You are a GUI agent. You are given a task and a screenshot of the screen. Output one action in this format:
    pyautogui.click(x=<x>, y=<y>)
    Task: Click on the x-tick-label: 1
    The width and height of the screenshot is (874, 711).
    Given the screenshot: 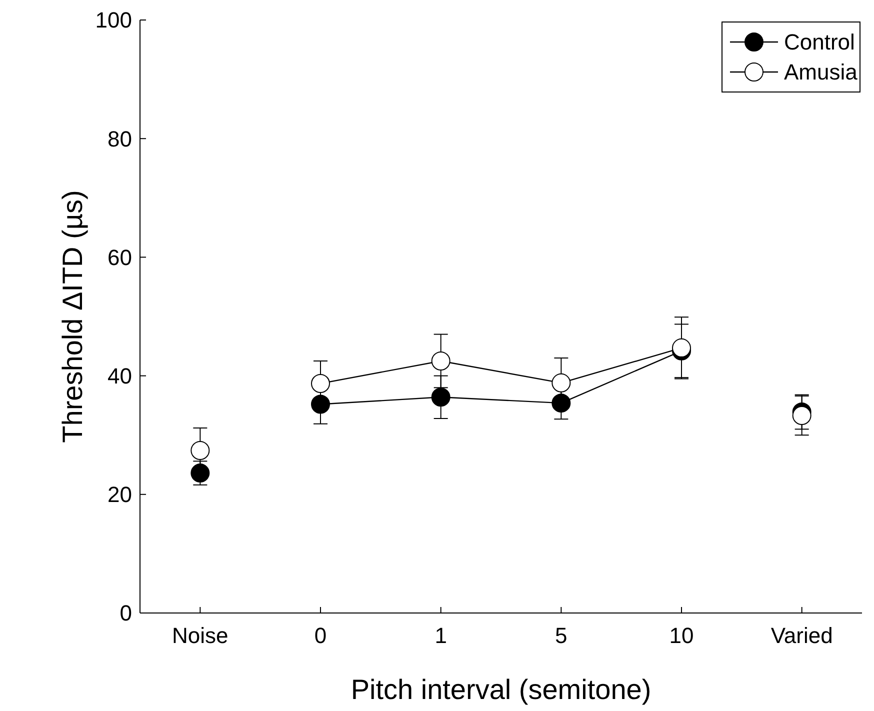 What is the action you would take?
    pyautogui.click(x=440, y=635)
    